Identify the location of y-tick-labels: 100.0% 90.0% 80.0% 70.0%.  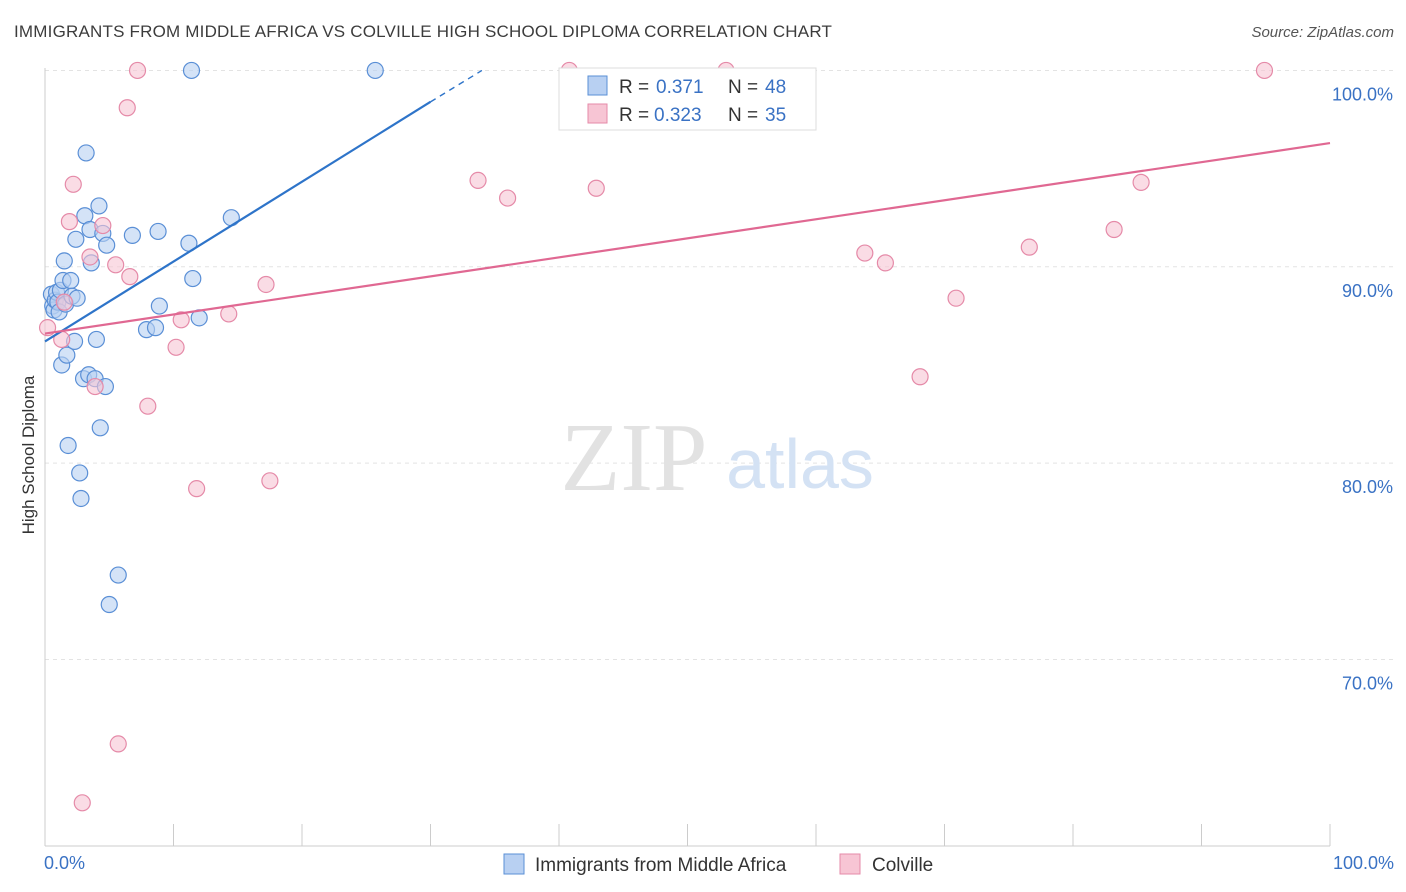
(1362, 388).